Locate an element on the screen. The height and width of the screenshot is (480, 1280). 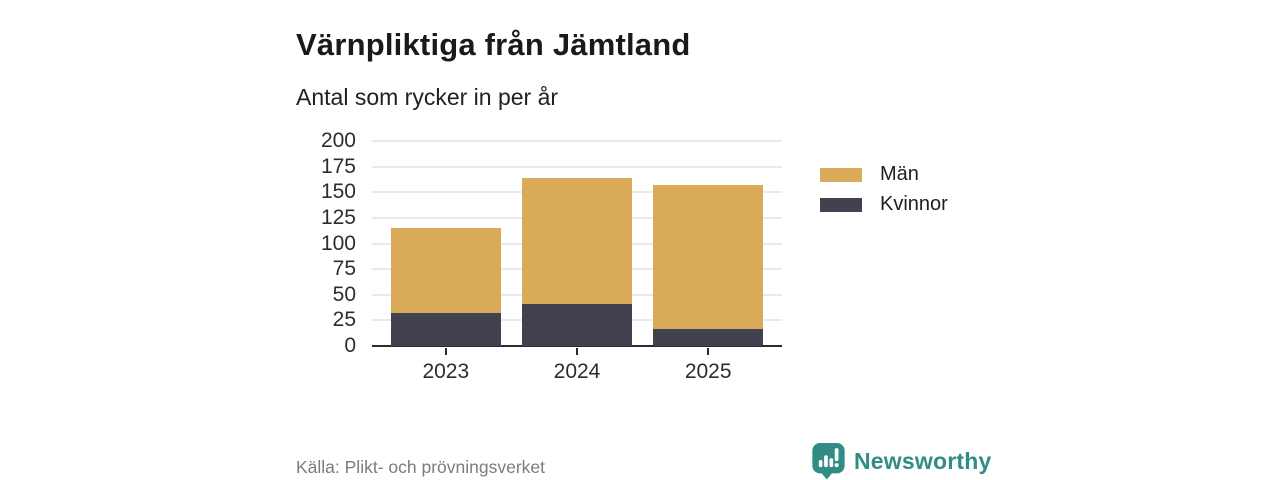
y-tick-label-150: 150 is located at coordinates (338, 192).